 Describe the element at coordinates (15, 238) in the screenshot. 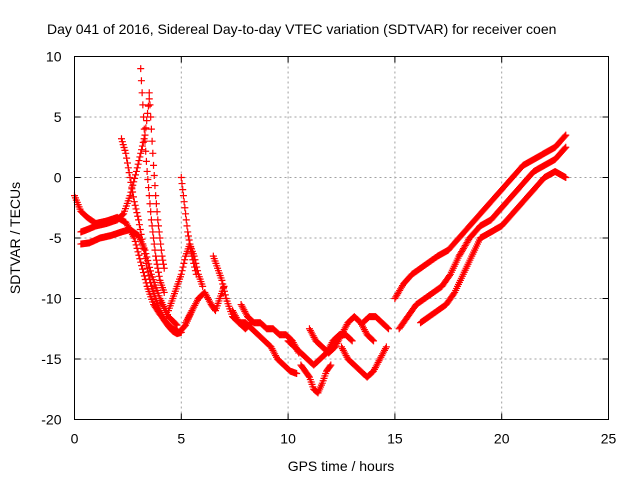

I see `y-axis-label: SDTVAR / TECUs` at that location.